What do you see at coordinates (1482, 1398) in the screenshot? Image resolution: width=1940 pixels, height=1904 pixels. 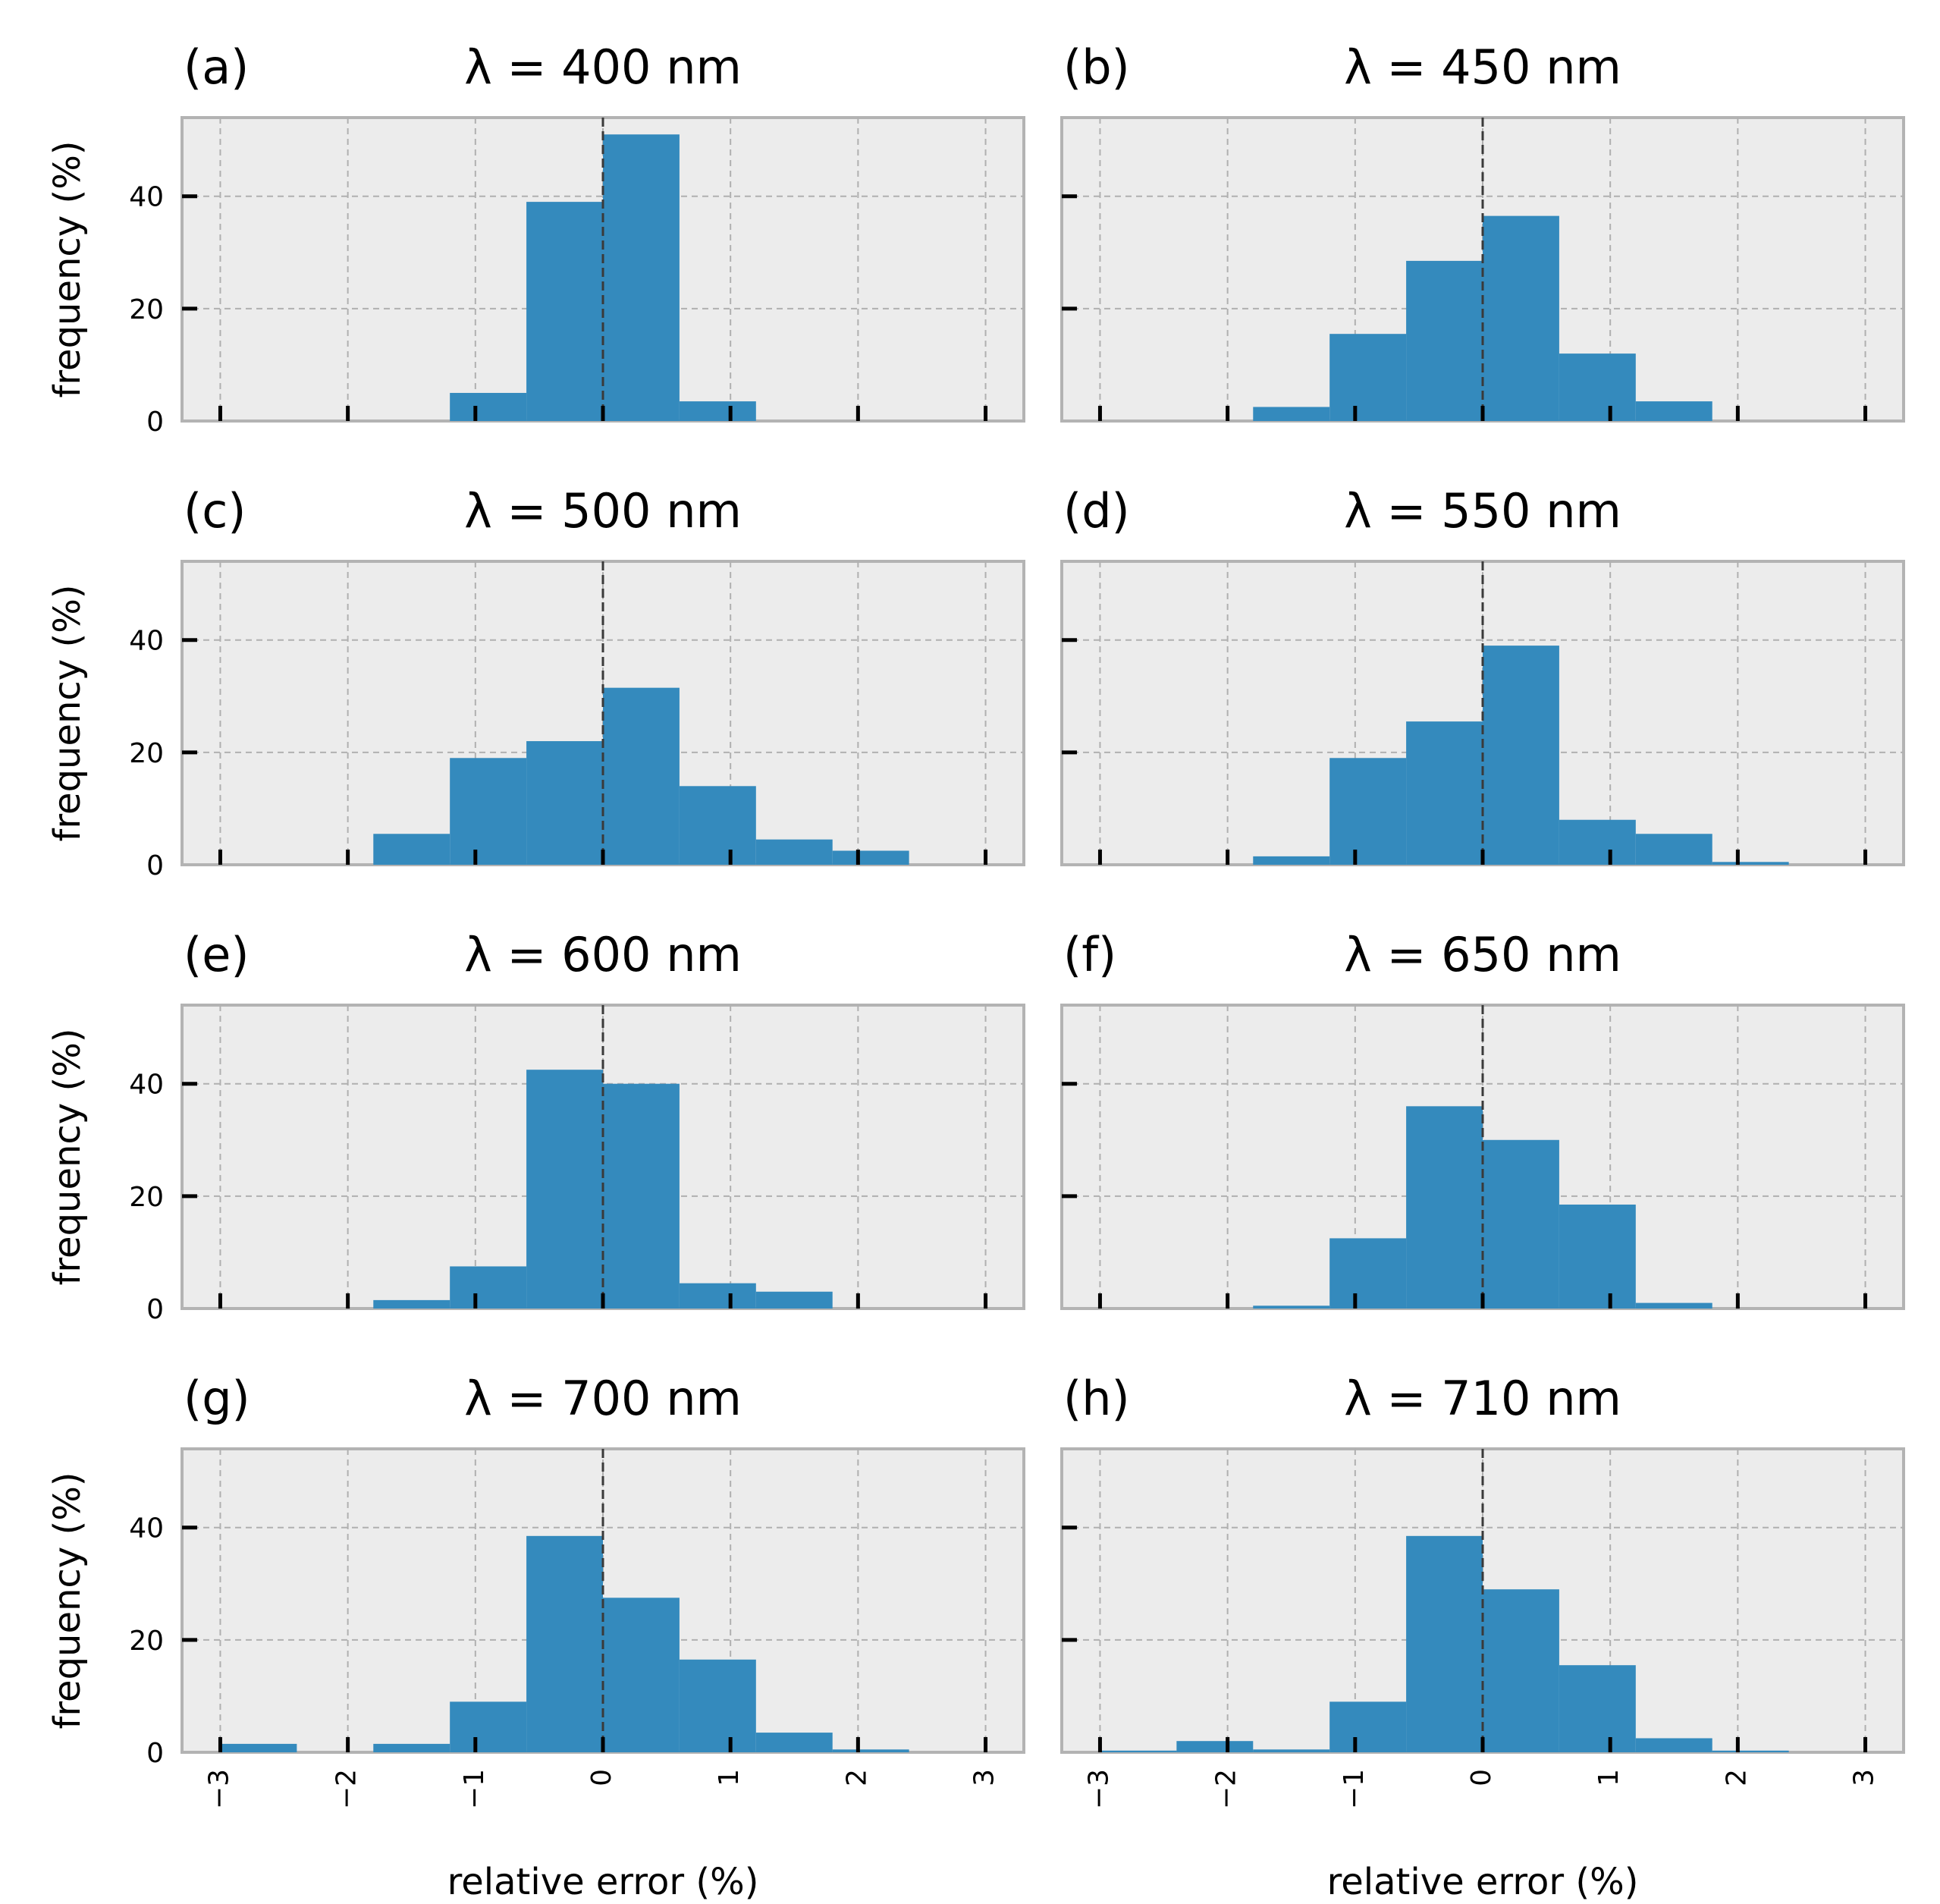 I see `panel-title: λ = 710 nm` at bounding box center [1482, 1398].